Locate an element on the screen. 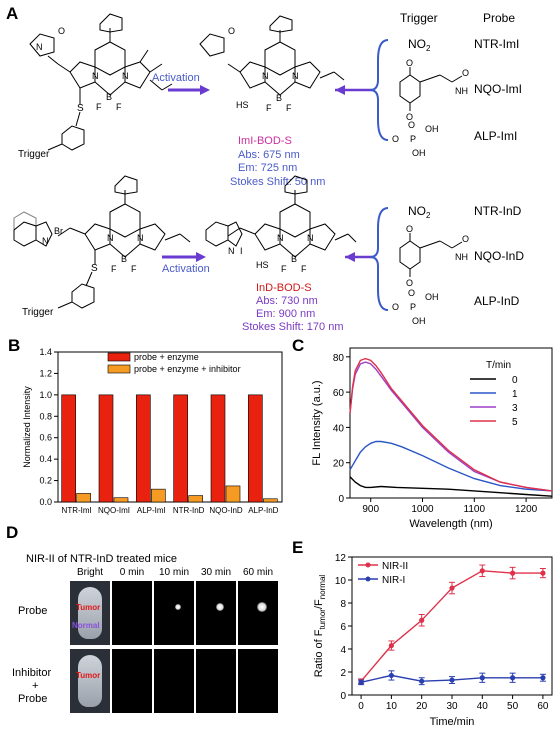 The width and height of the screenshot is (559, 735). x-tick-label: ALP-InD is located at coordinates (263, 510).